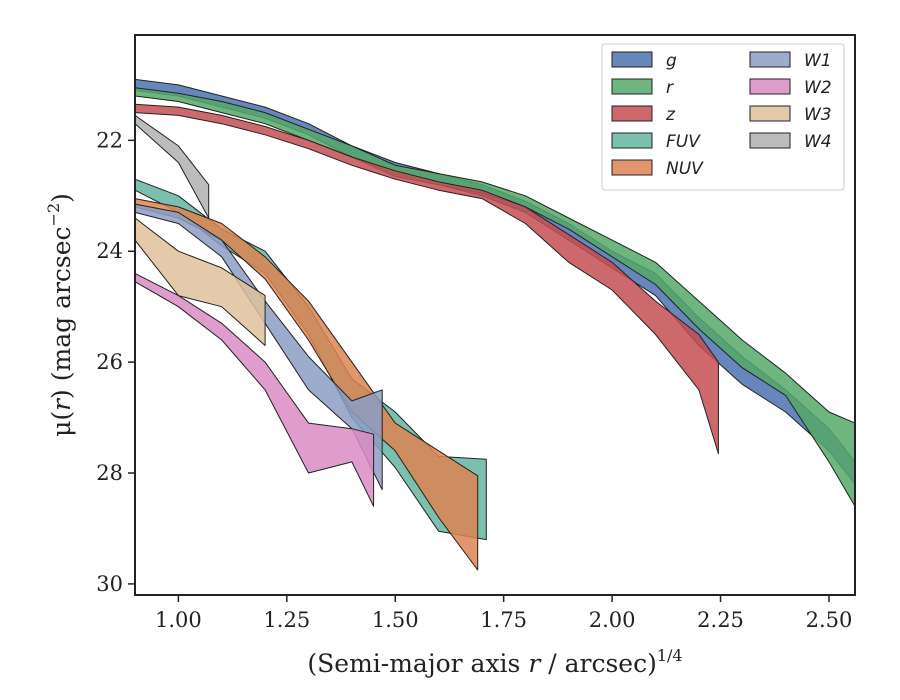 Image resolution: width=900 pixels, height=700 pixels. What do you see at coordinates (535, 663) in the screenshot?
I see `x-axis-label-var: r` at bounding box center [535, 663].